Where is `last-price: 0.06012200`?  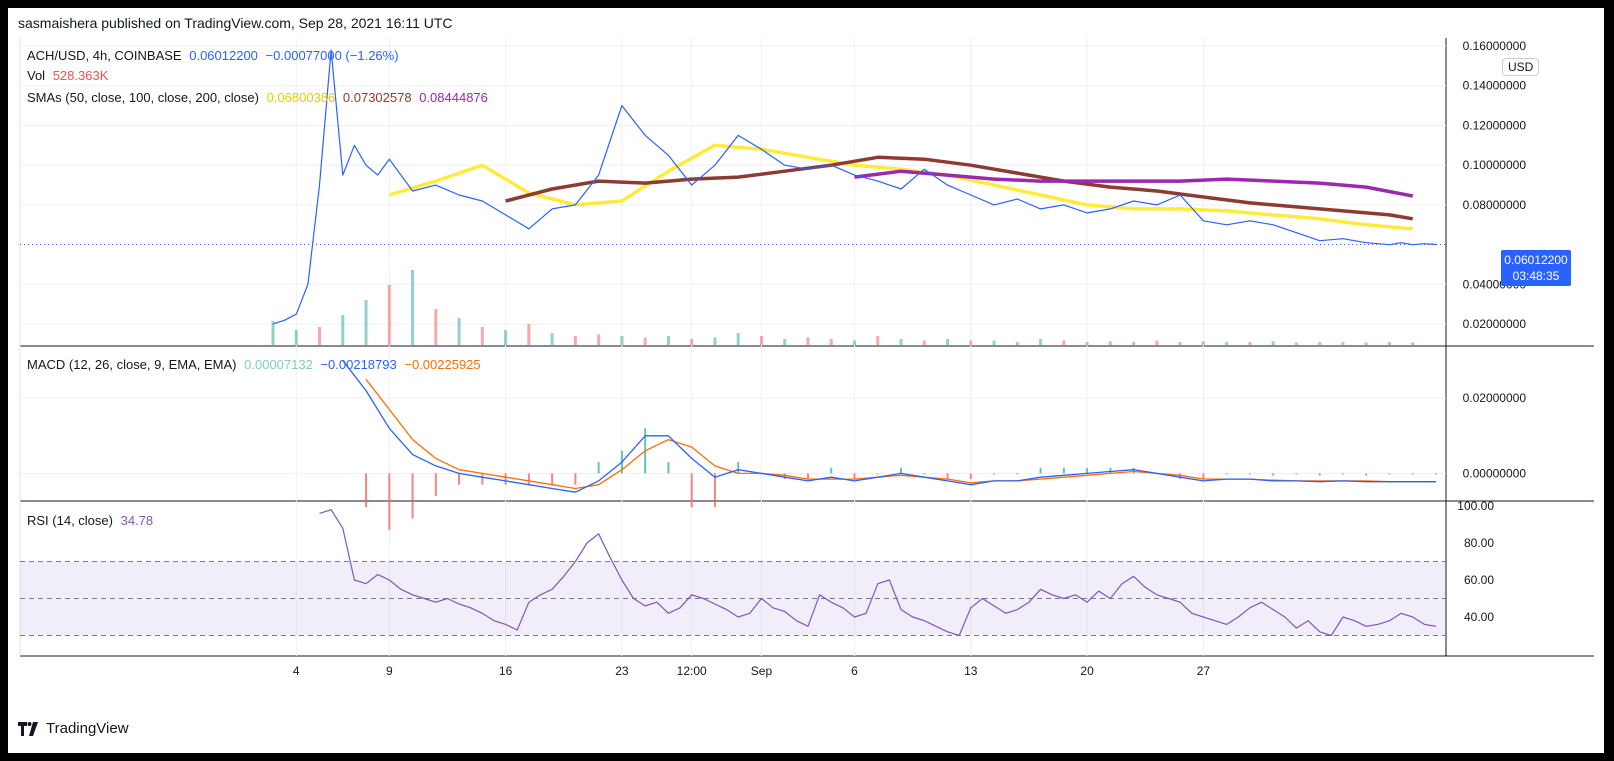 last-price: 0.06012200 is located at coordinates (223, 55).